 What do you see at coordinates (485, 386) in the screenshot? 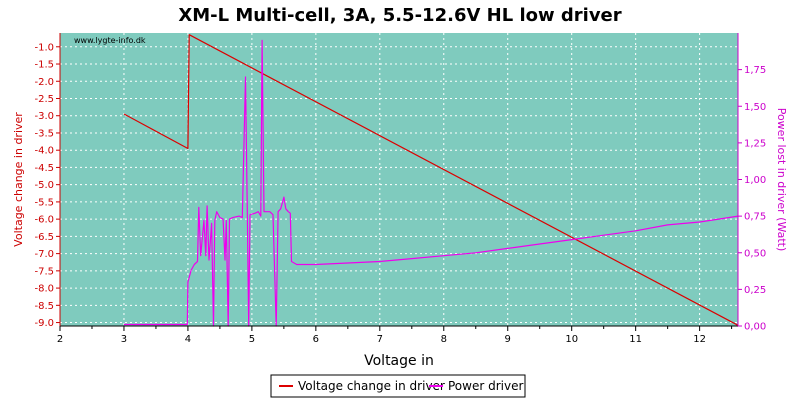
I see `legend-label-power-driver: Power driver` at bounding box center [485, 386].